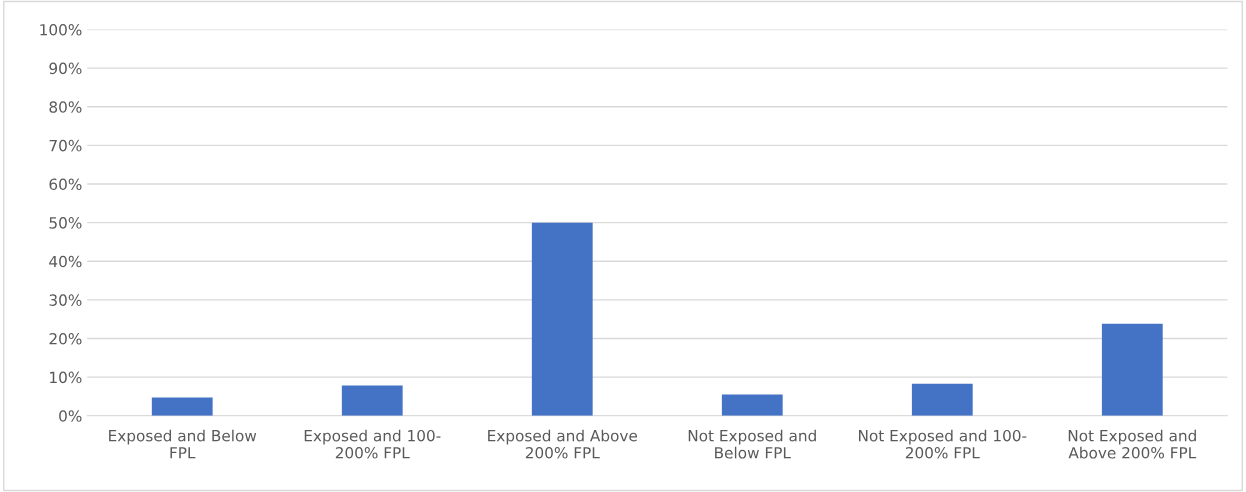 This screenshot has height=492, width=1246. What do you see at coordinates (563, 444) in the screenshot?
I see `x-tick-label: Exposed and Above 200% FPL` at bounding box center [563, 444].